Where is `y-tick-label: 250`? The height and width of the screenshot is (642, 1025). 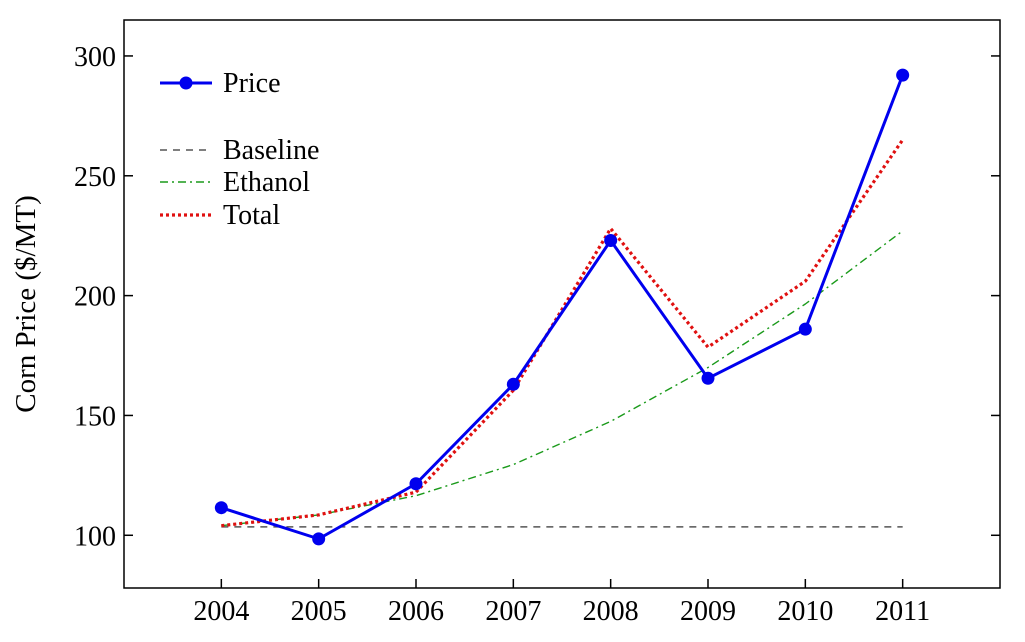 y-tick-label: 250 is located at coordinates (95, 177).